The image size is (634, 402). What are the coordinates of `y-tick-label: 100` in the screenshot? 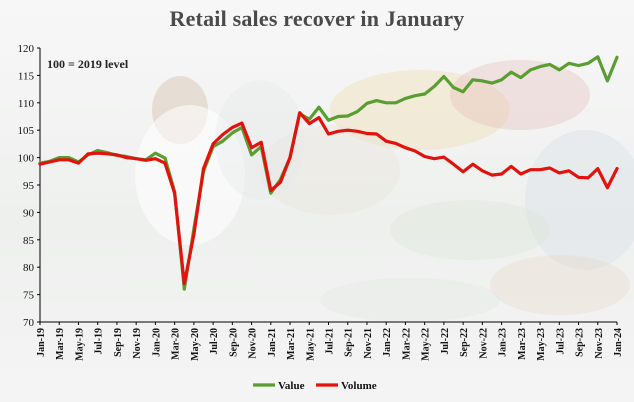 It's located at (26, 159).